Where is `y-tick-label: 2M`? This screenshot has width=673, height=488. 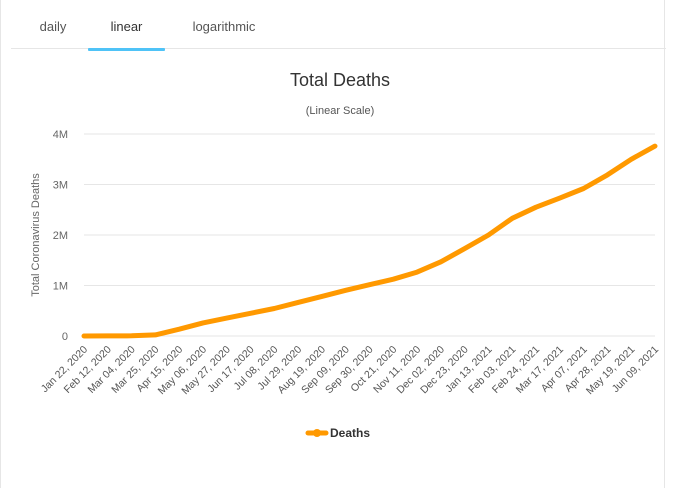
y-tick-label: 2M is located at coordinates (60, 236).